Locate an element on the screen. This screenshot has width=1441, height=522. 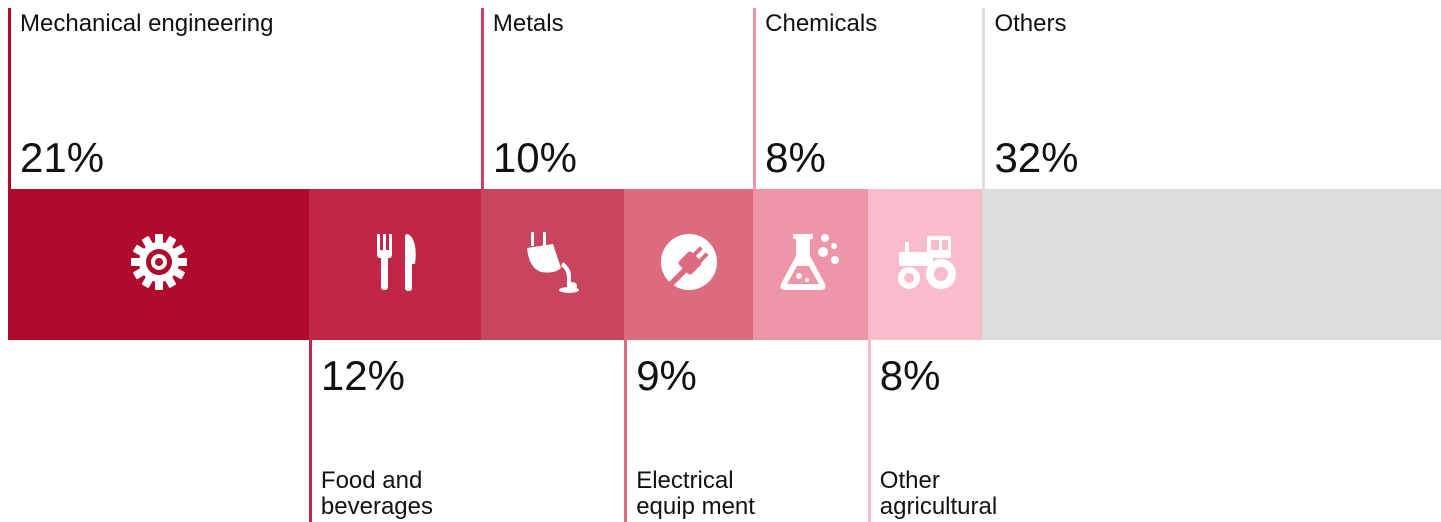
leader-line-chemicals is located at coordinates (755, 98).